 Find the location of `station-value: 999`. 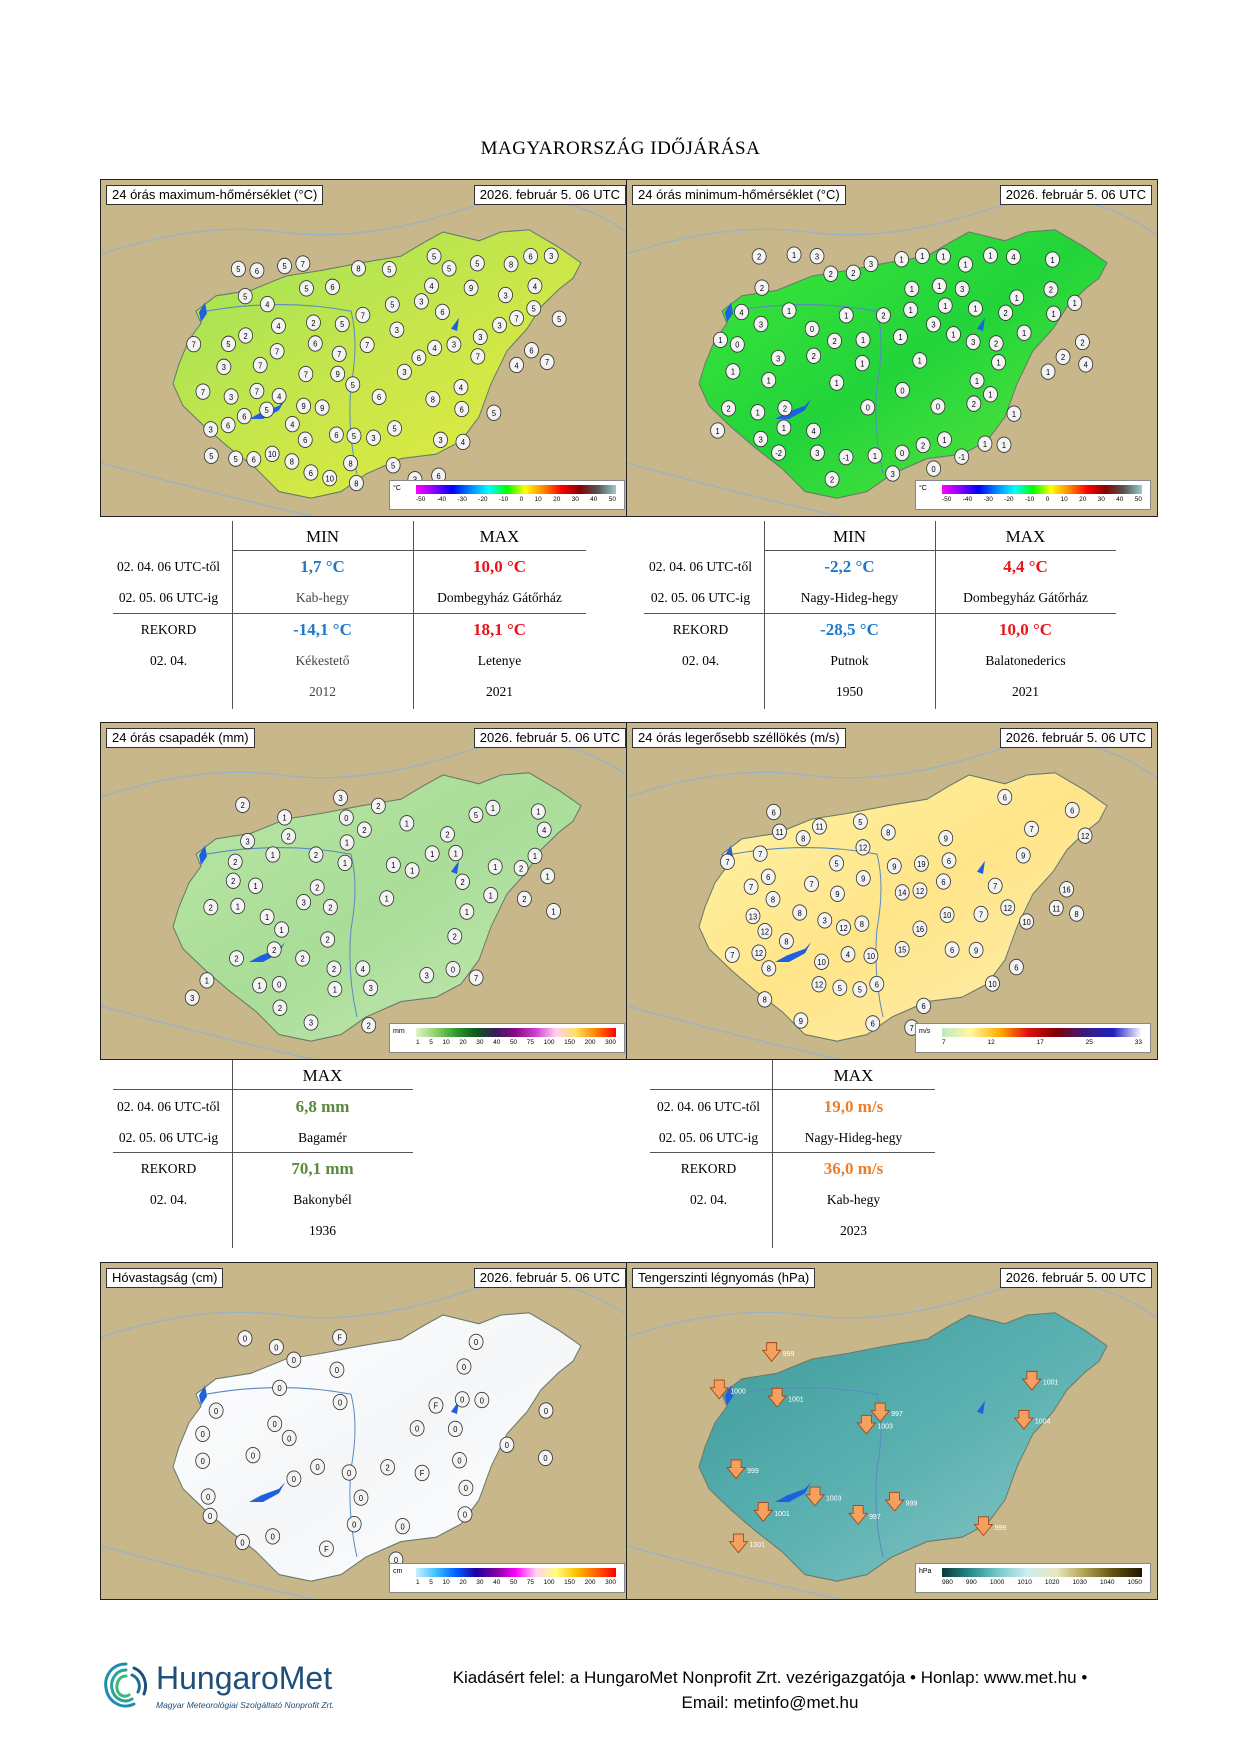

station-value: 999 is located at coordinates (912, 1502).